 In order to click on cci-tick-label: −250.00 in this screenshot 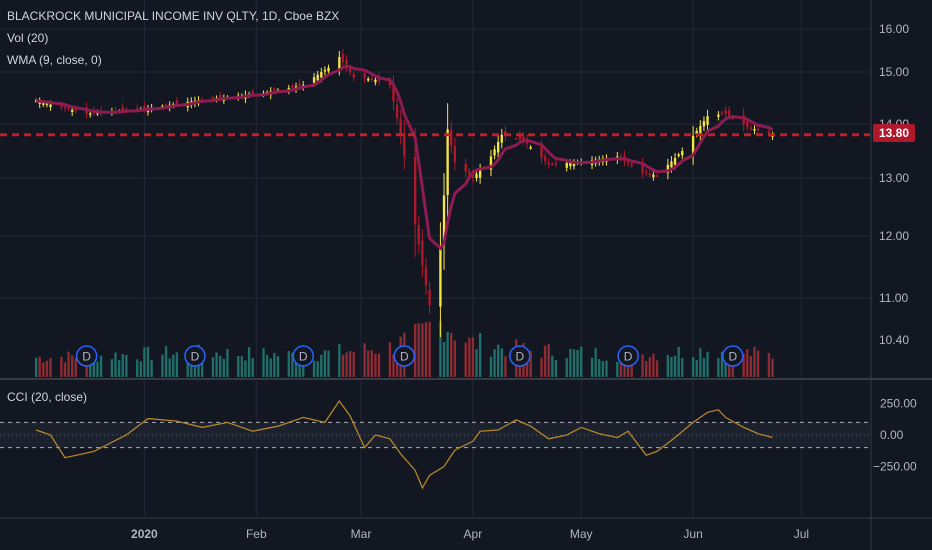, I will do `click(895, 467)`.